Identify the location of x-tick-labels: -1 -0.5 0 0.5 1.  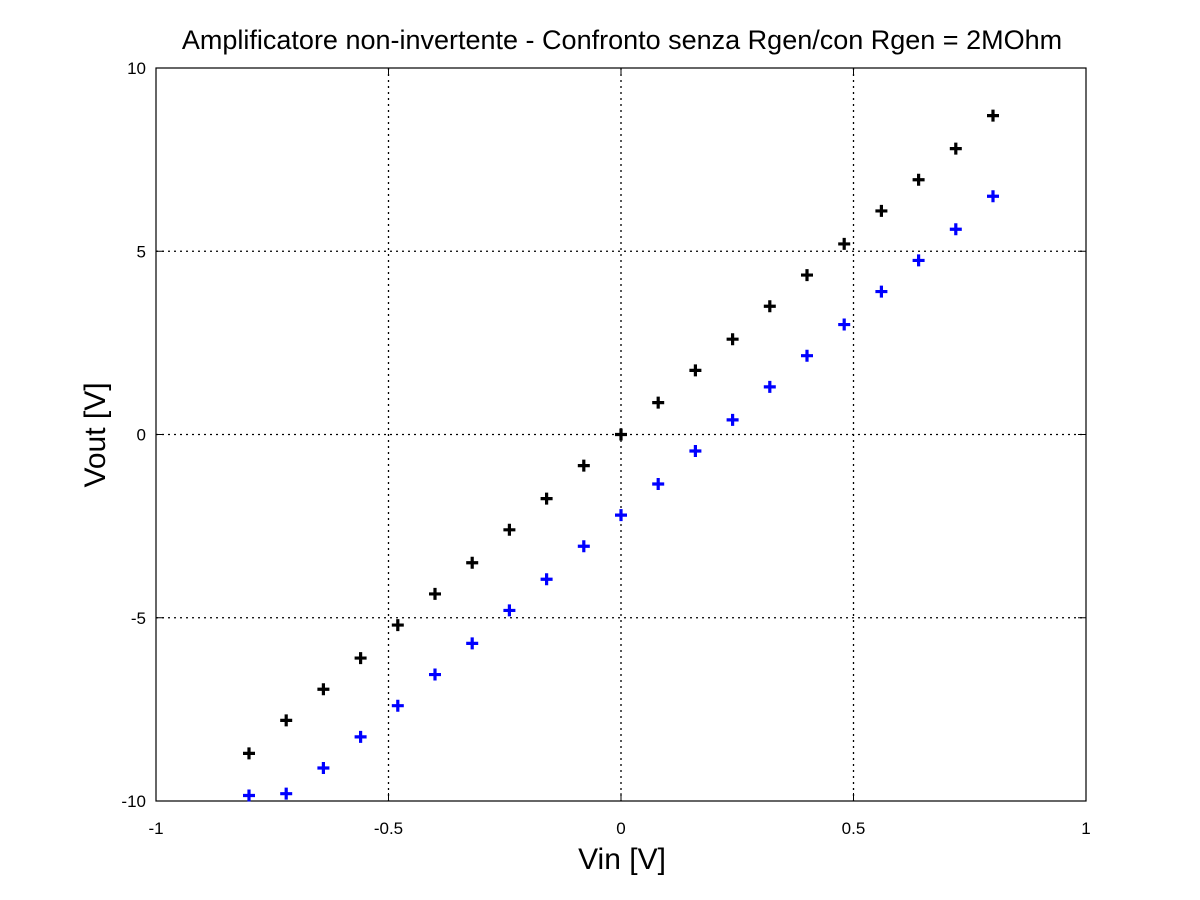
(619, 828).